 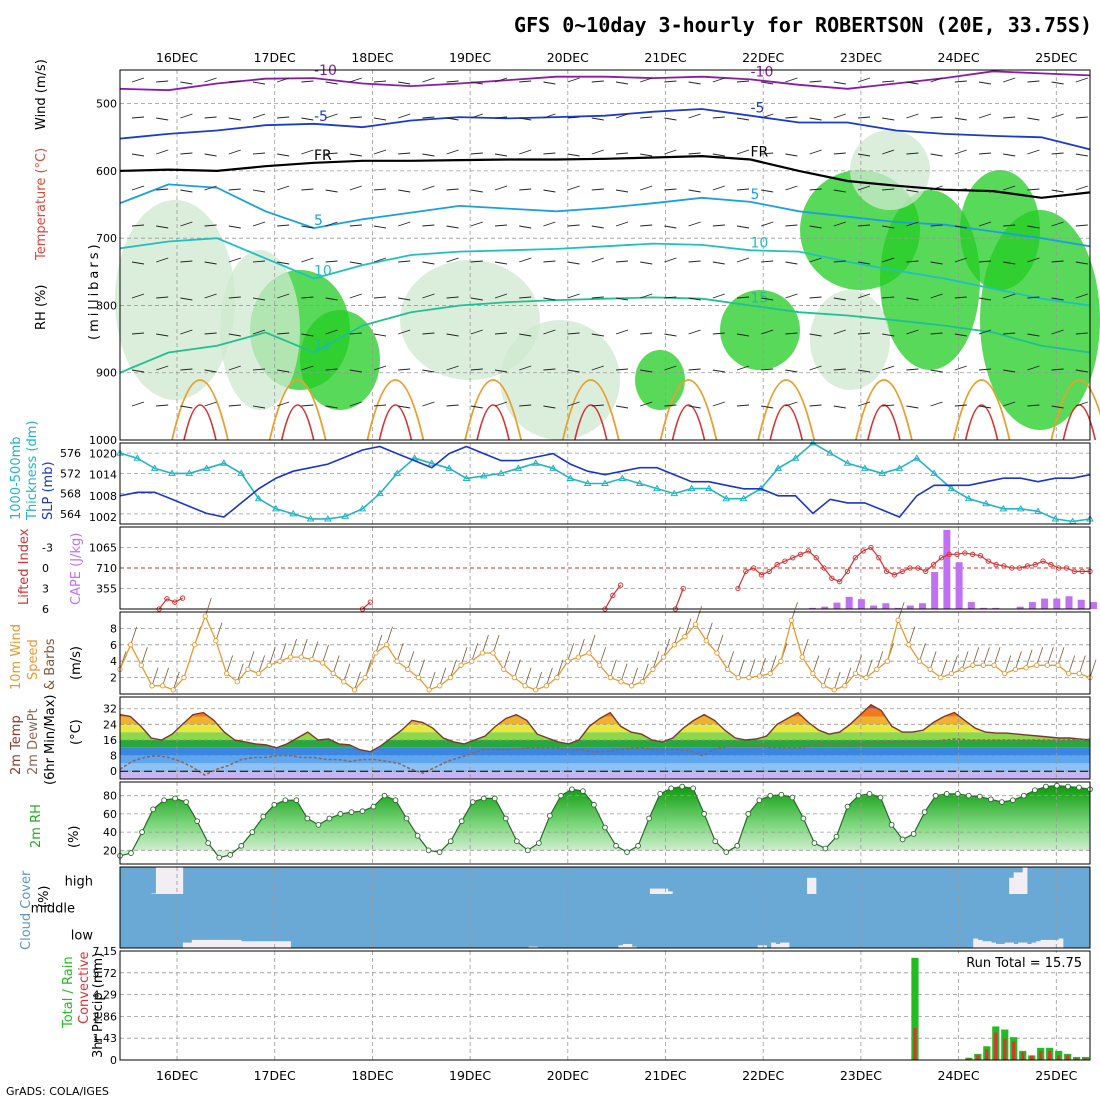 What do you see at coordinates (94, 290) in the screenshot?
I see `pressure-axis-label: (millibars)` at bounding box center [94, 290].